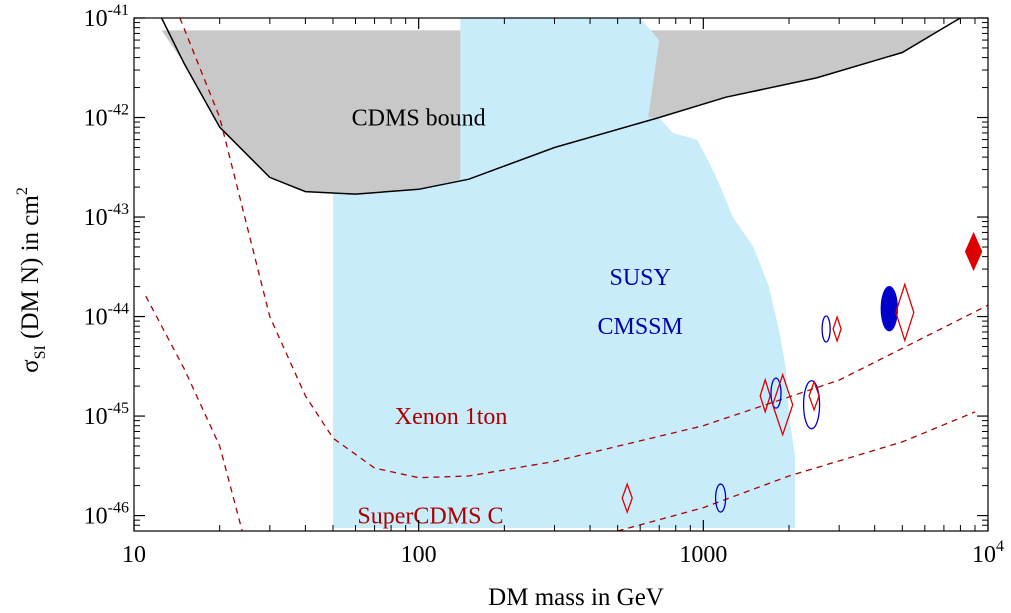 The width and height of the screenshot is (1011, 613). Describe the element at coordinates (30, 366) in the screenshot. I see `y-axis-label-sigma: σ` at that location.